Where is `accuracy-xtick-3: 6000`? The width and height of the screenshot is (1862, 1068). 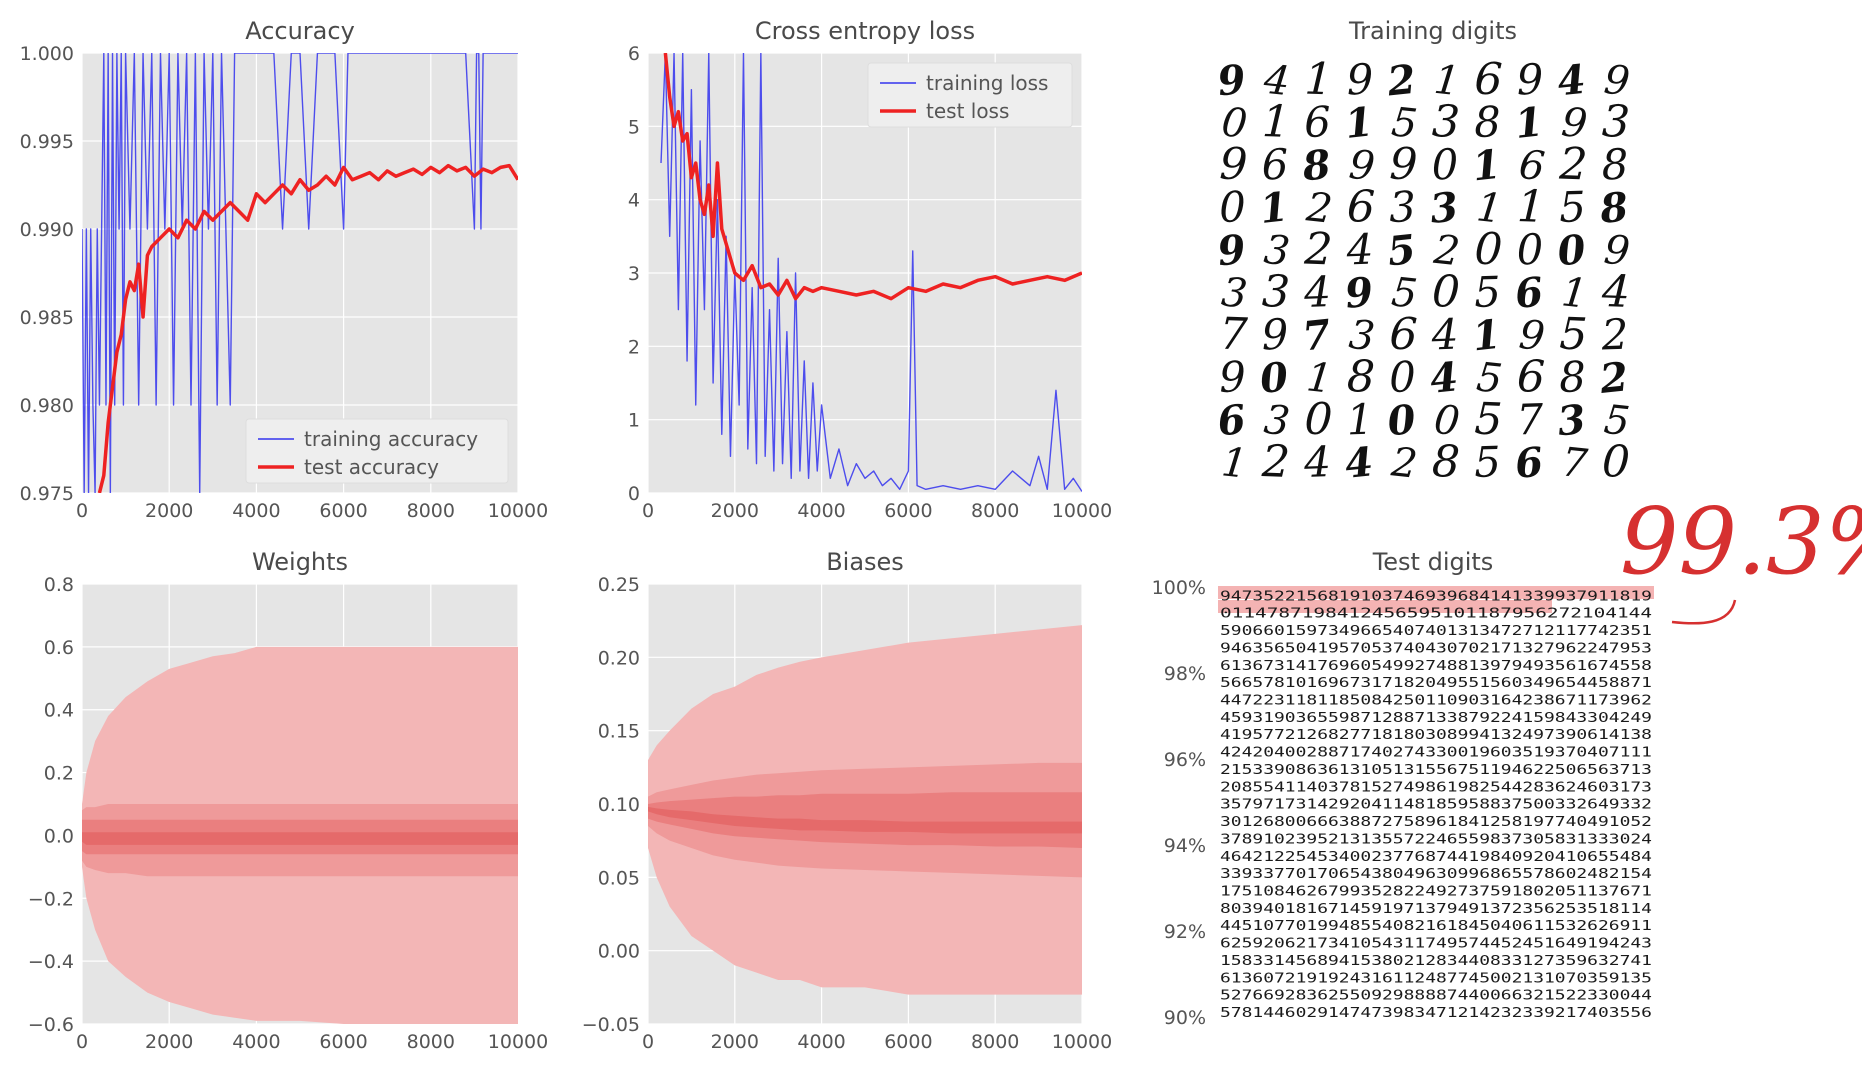 accuracy-xtick-3: 6000 is located at coordinates (343, 511).